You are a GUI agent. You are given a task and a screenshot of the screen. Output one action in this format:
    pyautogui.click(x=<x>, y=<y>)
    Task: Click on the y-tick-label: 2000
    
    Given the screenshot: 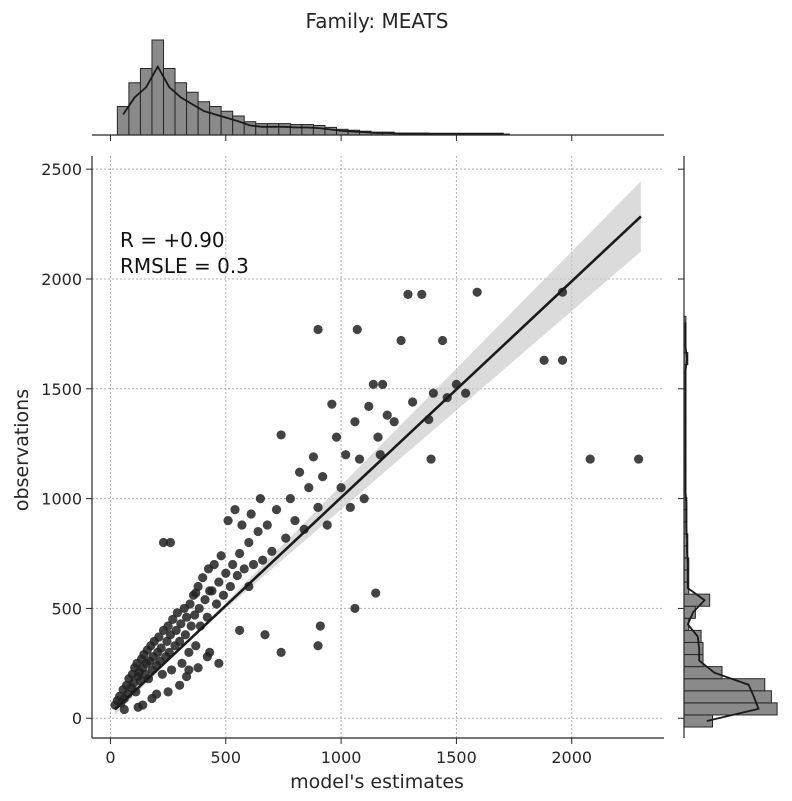 What is the action you would take?
    pyautogui.click(x=61, y=279)
    